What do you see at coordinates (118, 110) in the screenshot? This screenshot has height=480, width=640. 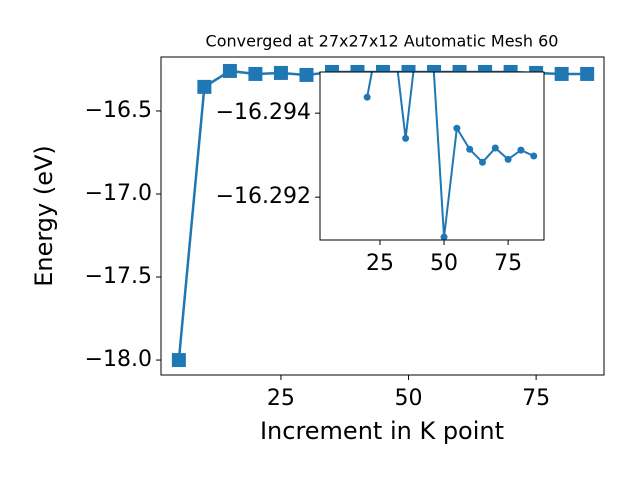 I see `y-tick-label: −16.5` at bounding box center [118, 110].